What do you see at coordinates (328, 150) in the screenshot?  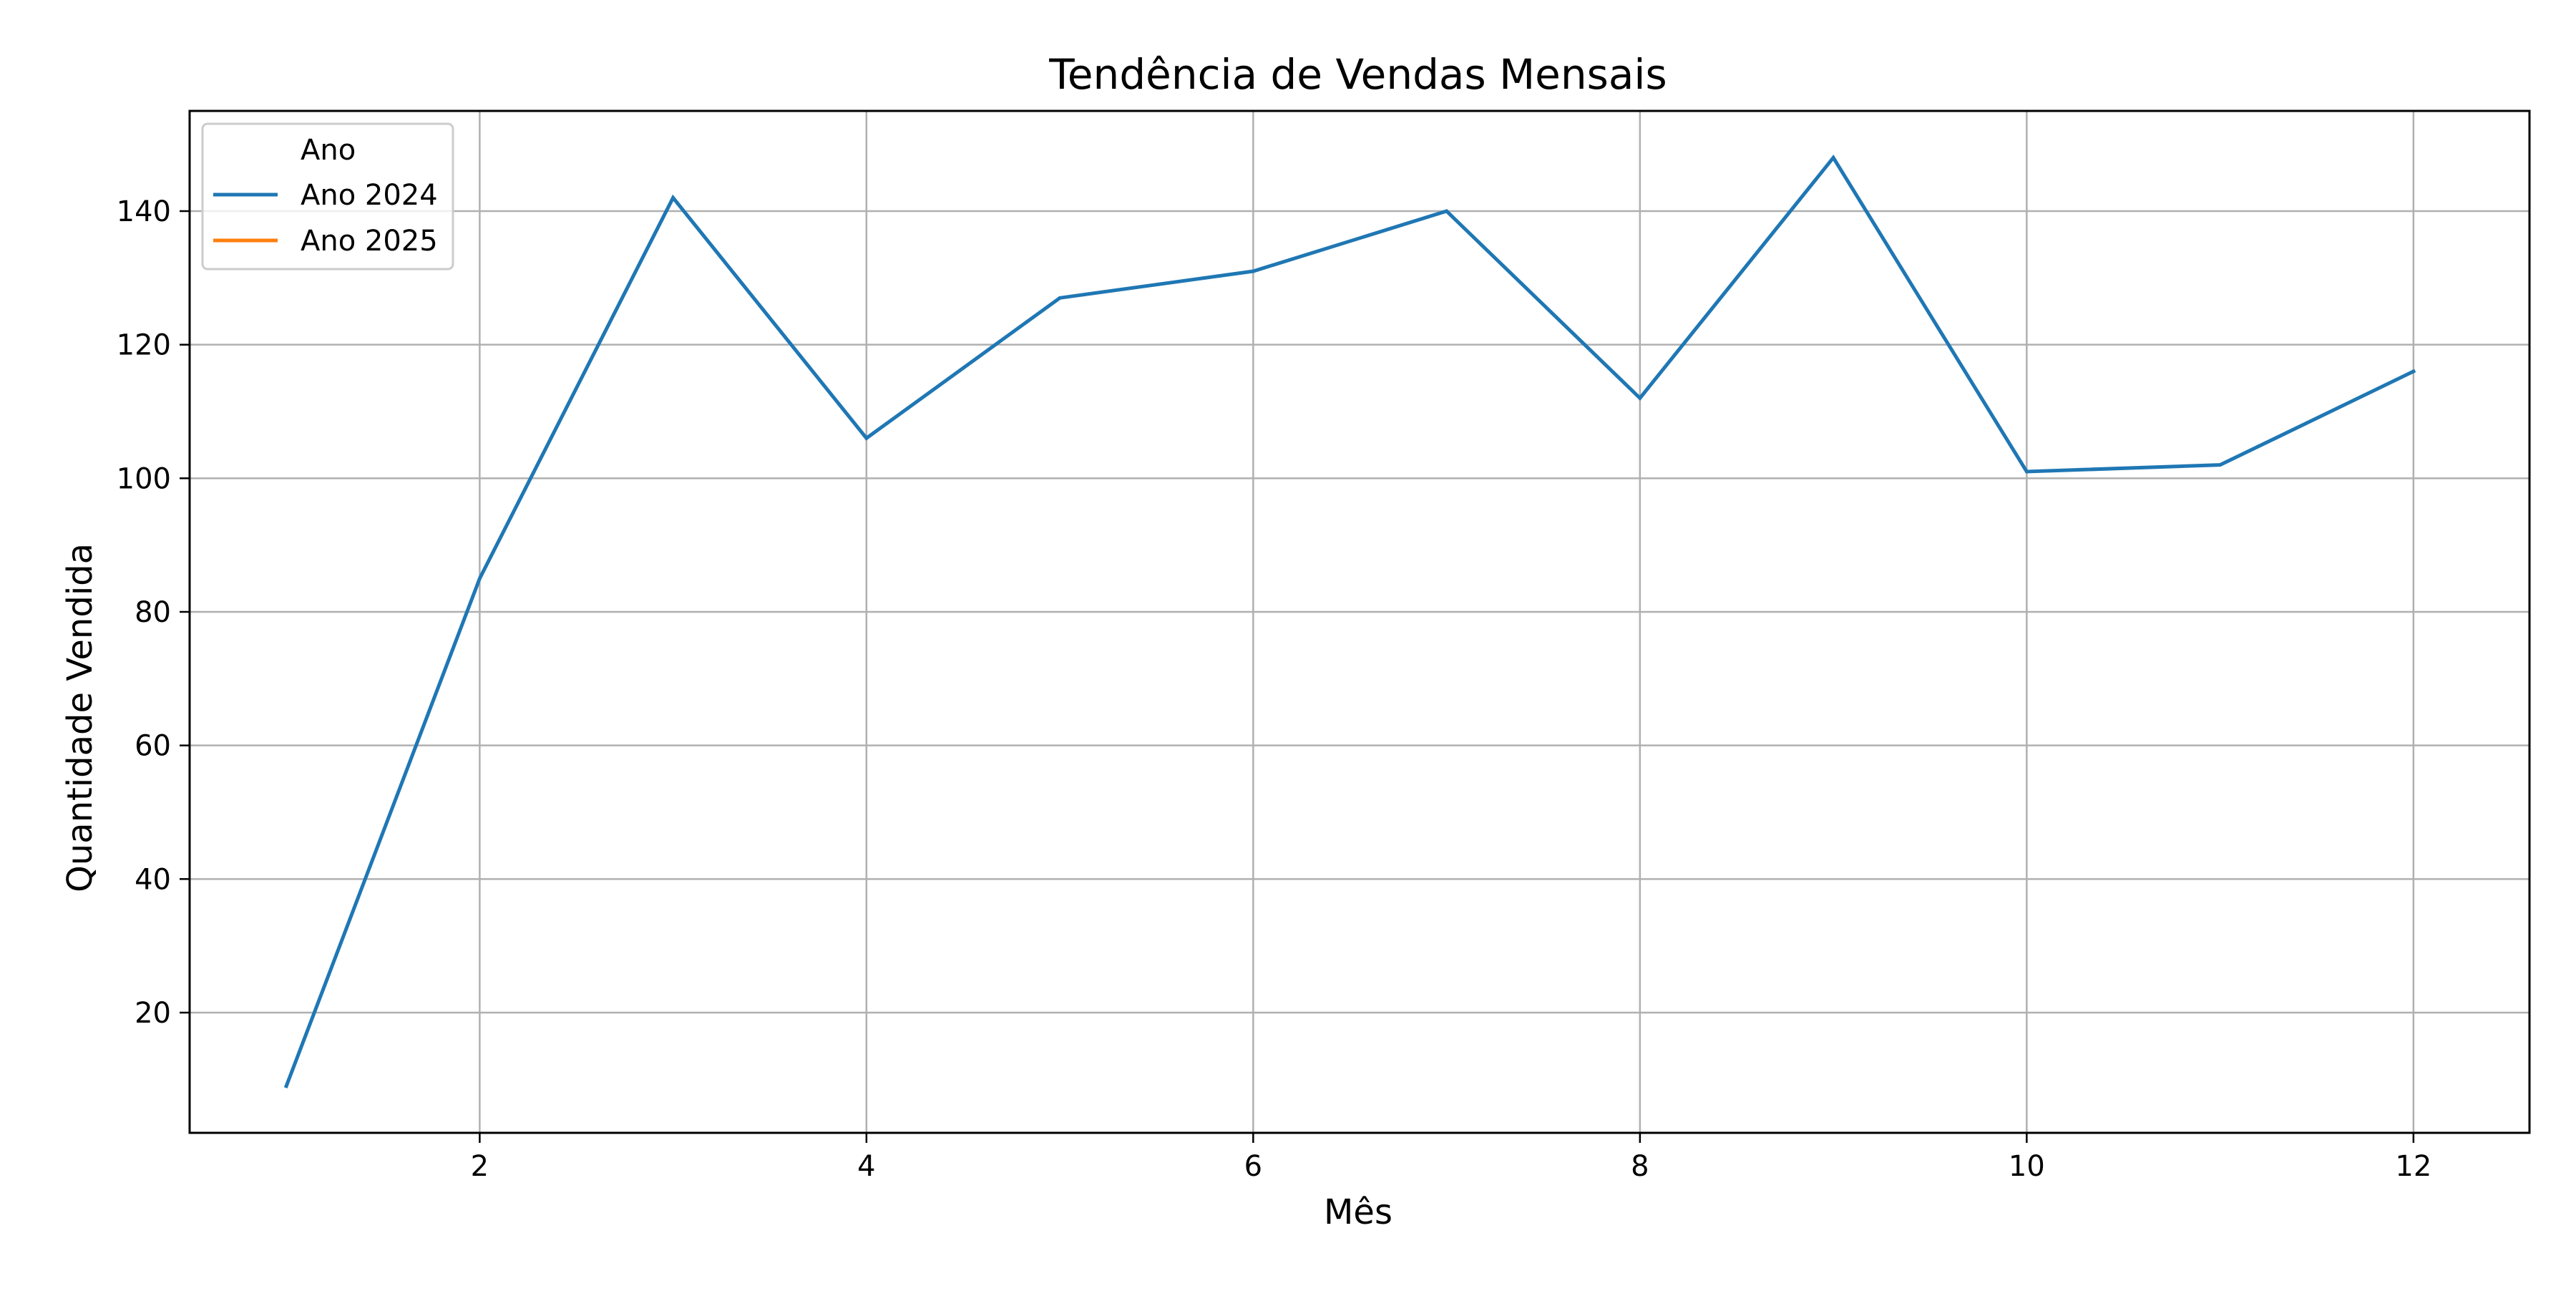 I see `legend-title: Ano` at bounding box center [328, 150].